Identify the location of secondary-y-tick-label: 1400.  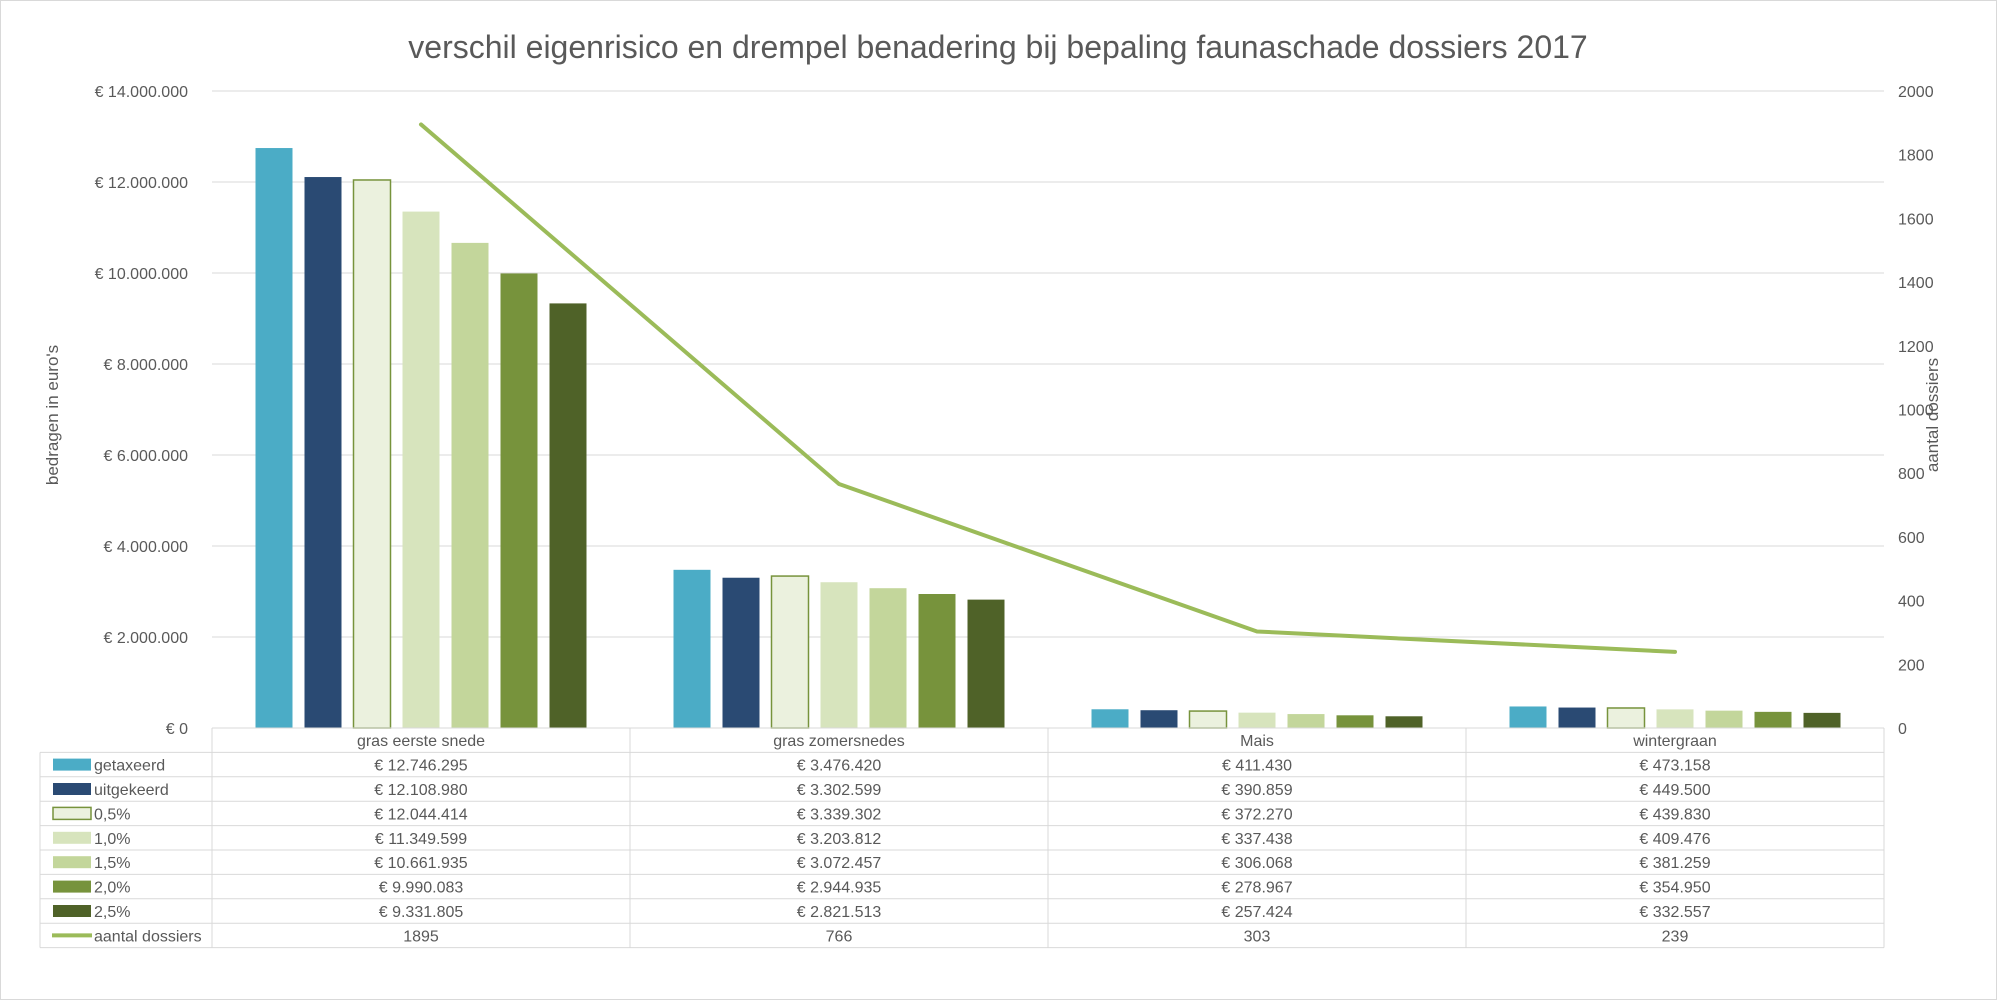
(1916, 283).